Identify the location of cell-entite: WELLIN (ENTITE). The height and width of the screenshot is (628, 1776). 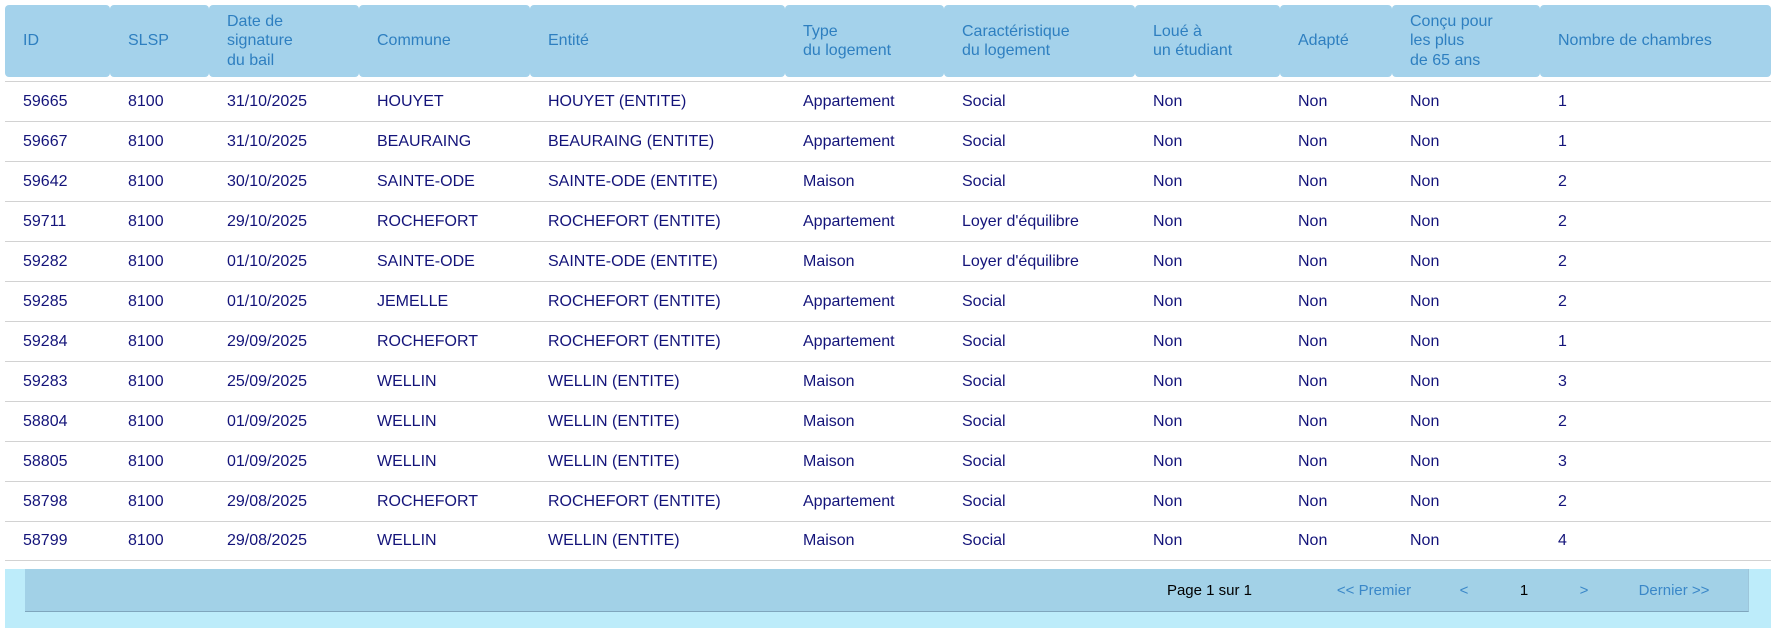
(614, 421).